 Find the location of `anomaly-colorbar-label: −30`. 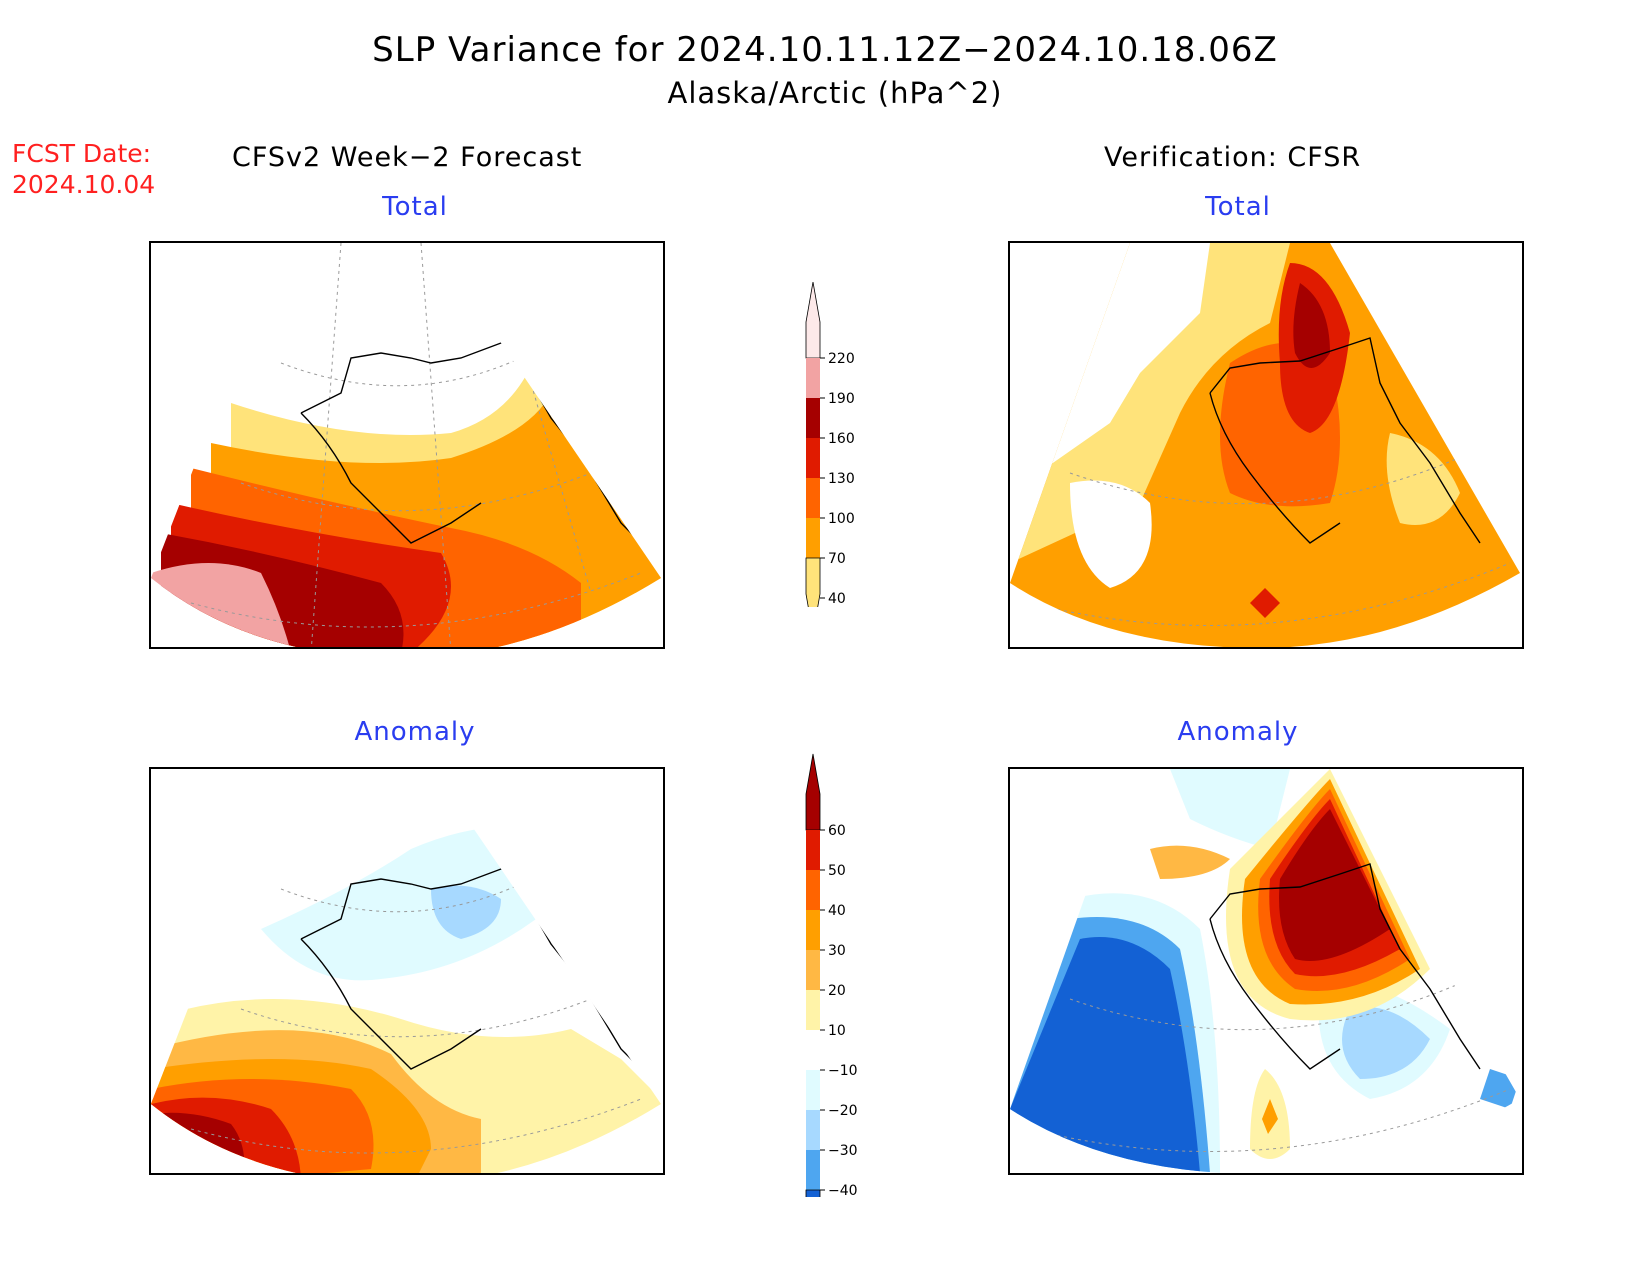

anomaly-colorbar-label: −30 is located at coordinates (843, 1151).